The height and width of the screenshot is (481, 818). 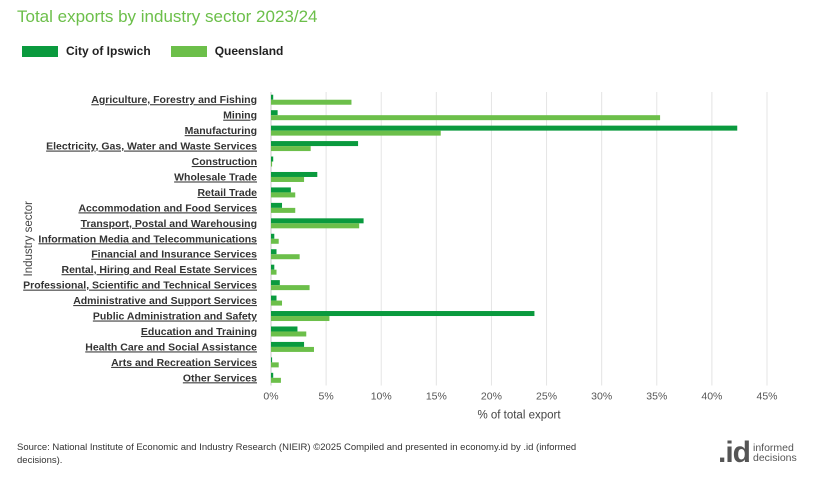 What do you see at coordinates (326, 397) in the screenshot?
I see `x-tick-label-5: 5%` at bounding box center [326, 397].